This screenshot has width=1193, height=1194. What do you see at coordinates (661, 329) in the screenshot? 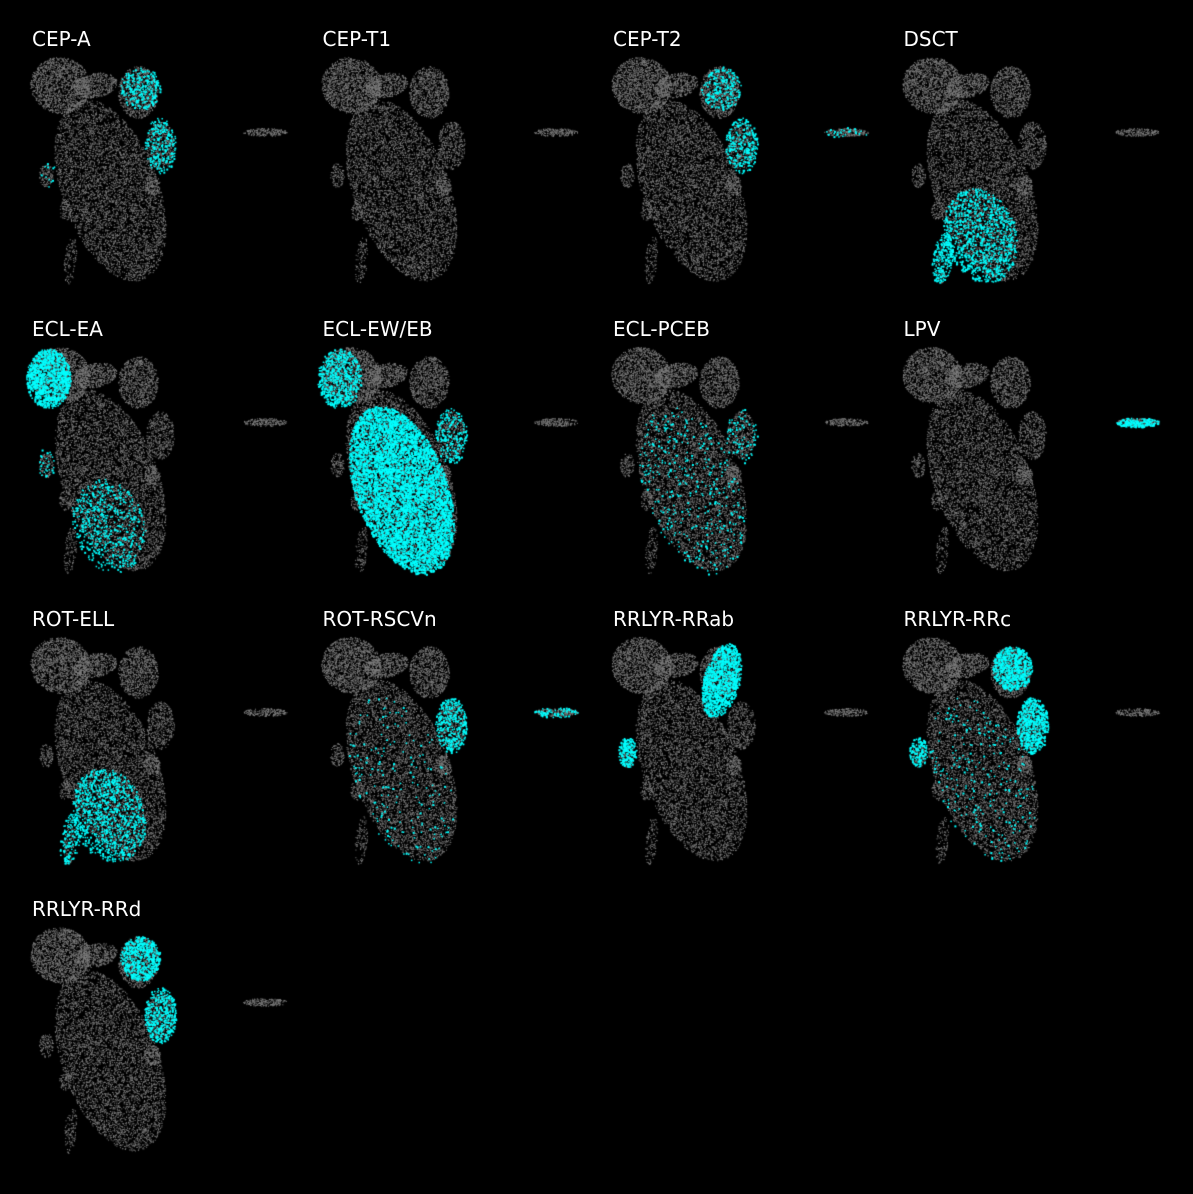
I see `panel-title: ECL-PCEB` at bounding box center [661, 329].